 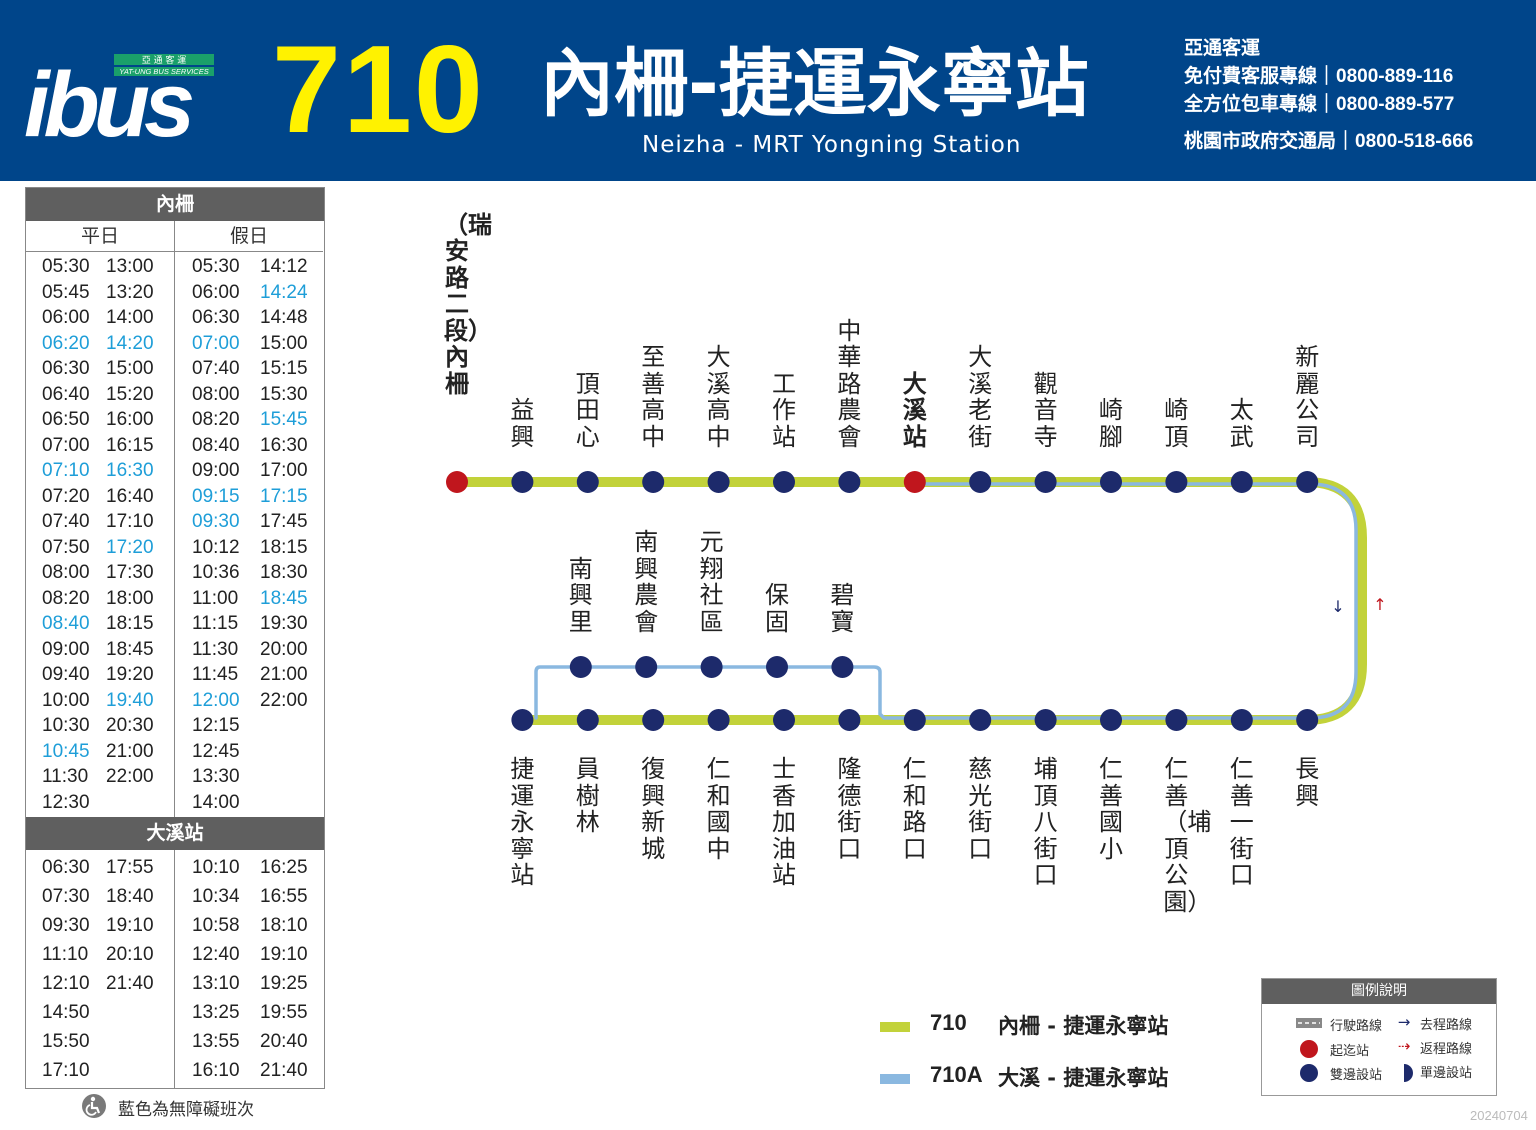 What do you see at coordinates (215, 623) in the screenshot?
I see `holiday-time: 11:15` at bounding box center [215, 623].